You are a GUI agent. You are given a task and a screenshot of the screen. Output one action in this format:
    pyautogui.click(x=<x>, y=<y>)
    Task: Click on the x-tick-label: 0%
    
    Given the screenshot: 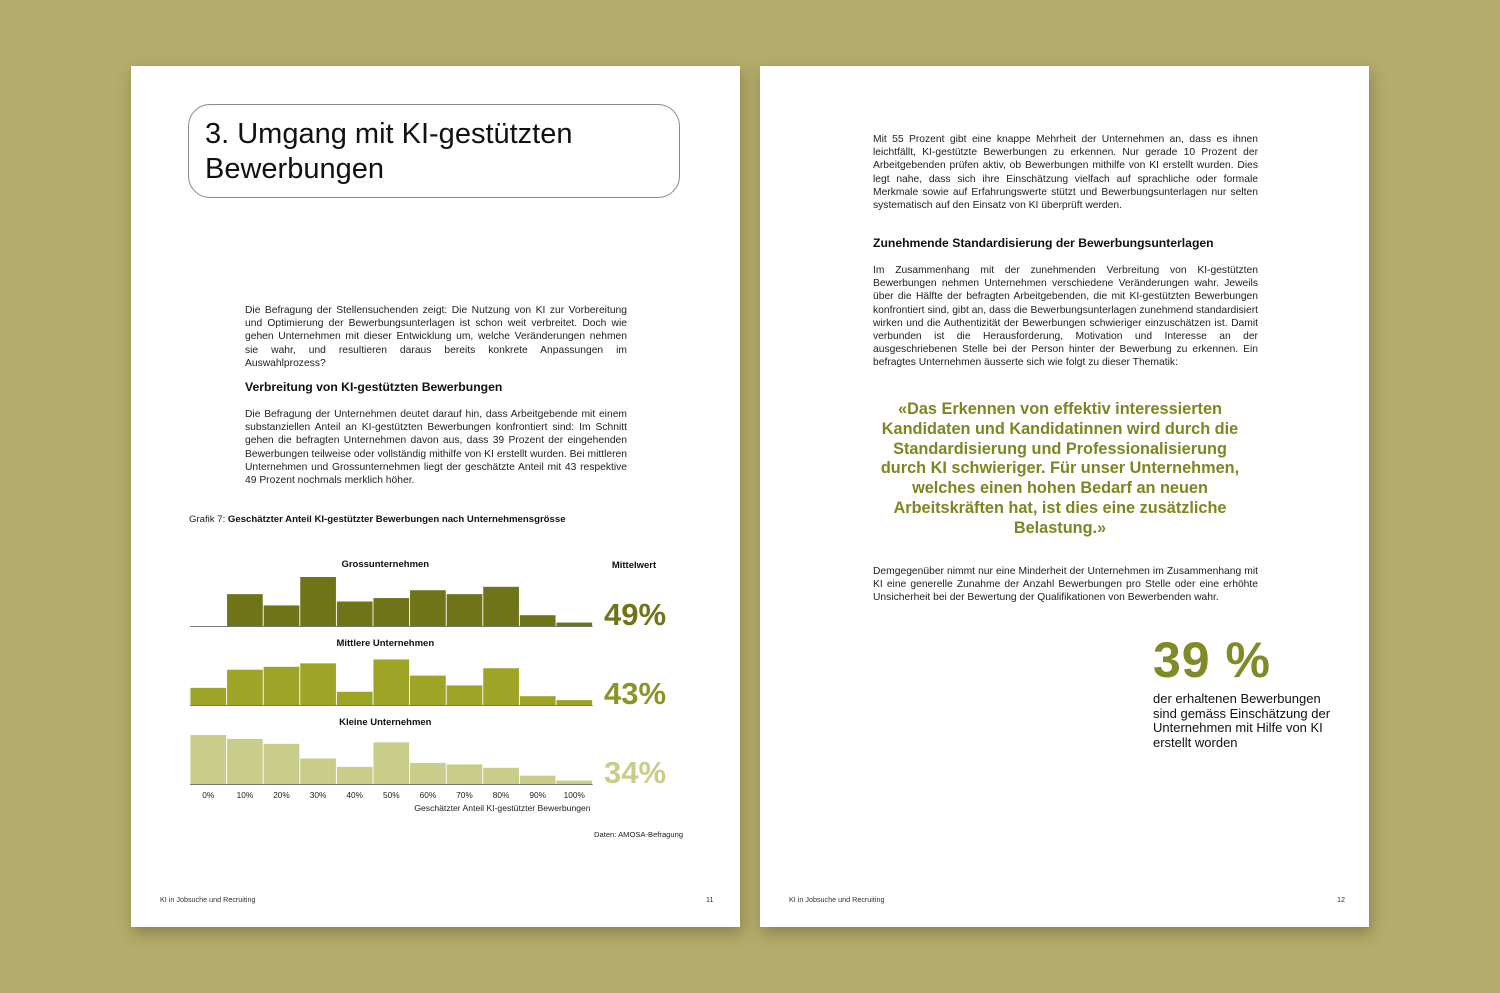 What is the action you would take?
    pyautogui.click(x=208, y=795)
    